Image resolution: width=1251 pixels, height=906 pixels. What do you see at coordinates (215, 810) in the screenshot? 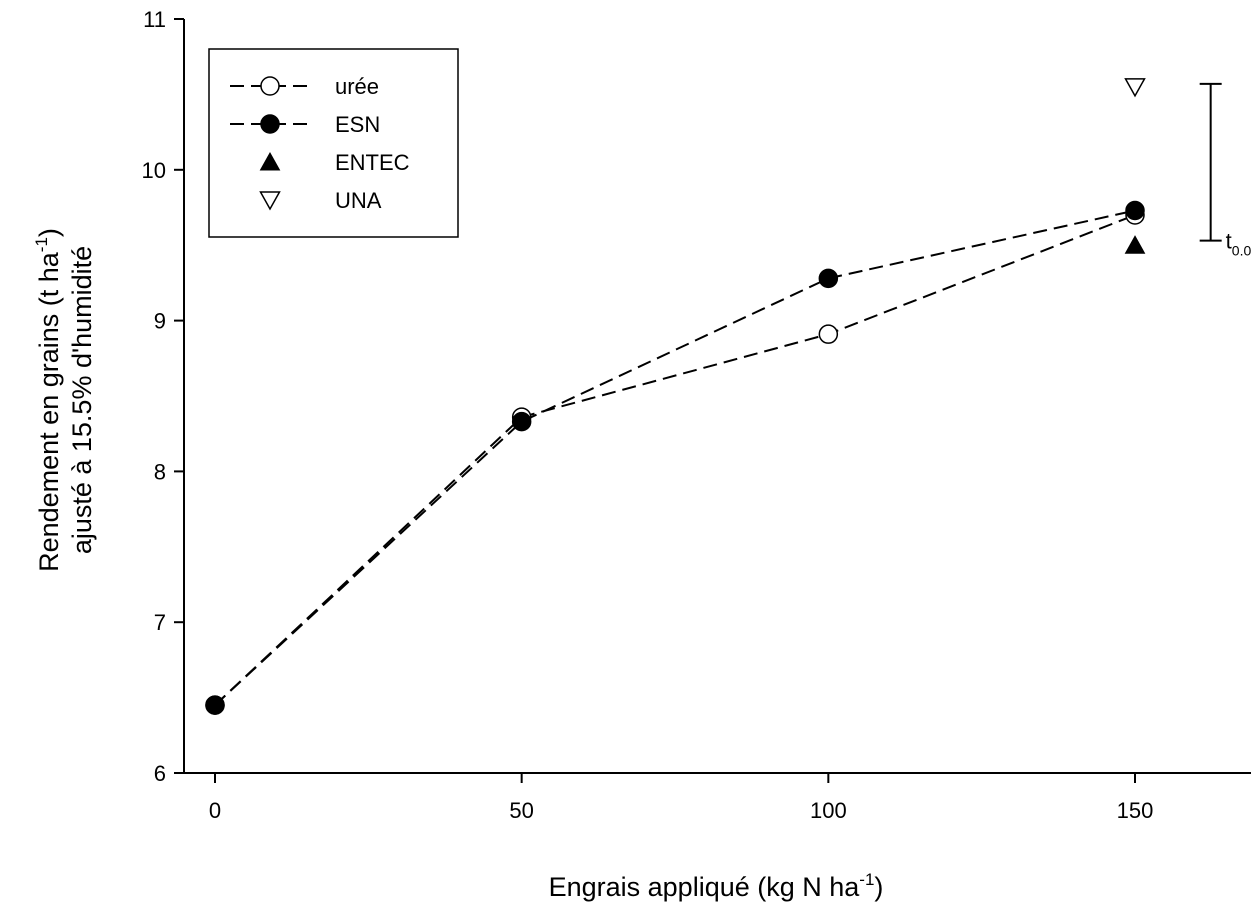
I see `x-tick-label: 0` at bounding box center [215, 810].